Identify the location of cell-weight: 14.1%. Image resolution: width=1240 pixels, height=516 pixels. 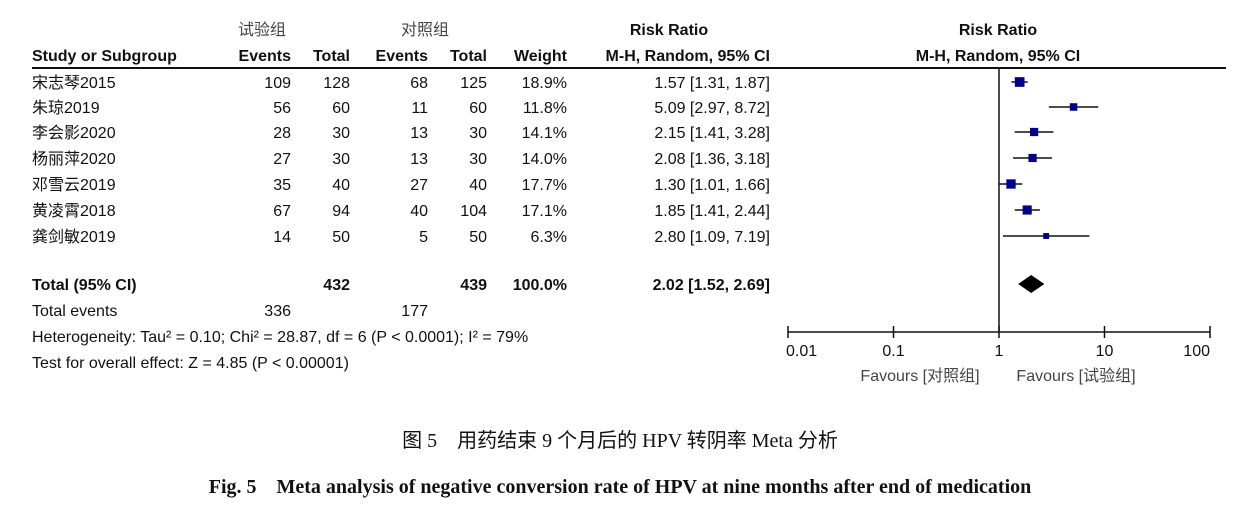
(544, 133).